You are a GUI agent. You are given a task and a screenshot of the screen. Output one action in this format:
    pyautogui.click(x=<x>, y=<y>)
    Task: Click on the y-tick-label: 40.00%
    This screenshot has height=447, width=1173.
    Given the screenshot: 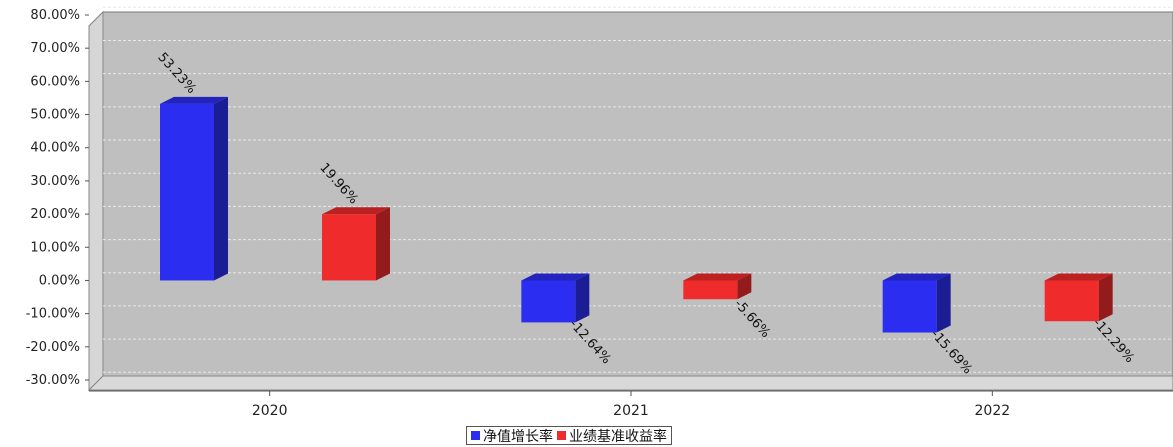 What is the action you would take?
    pyautogui.click(x=55, y=148)
    